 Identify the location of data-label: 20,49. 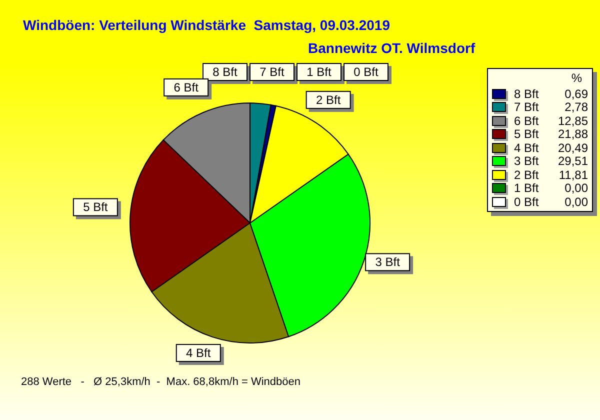
(572, 147).